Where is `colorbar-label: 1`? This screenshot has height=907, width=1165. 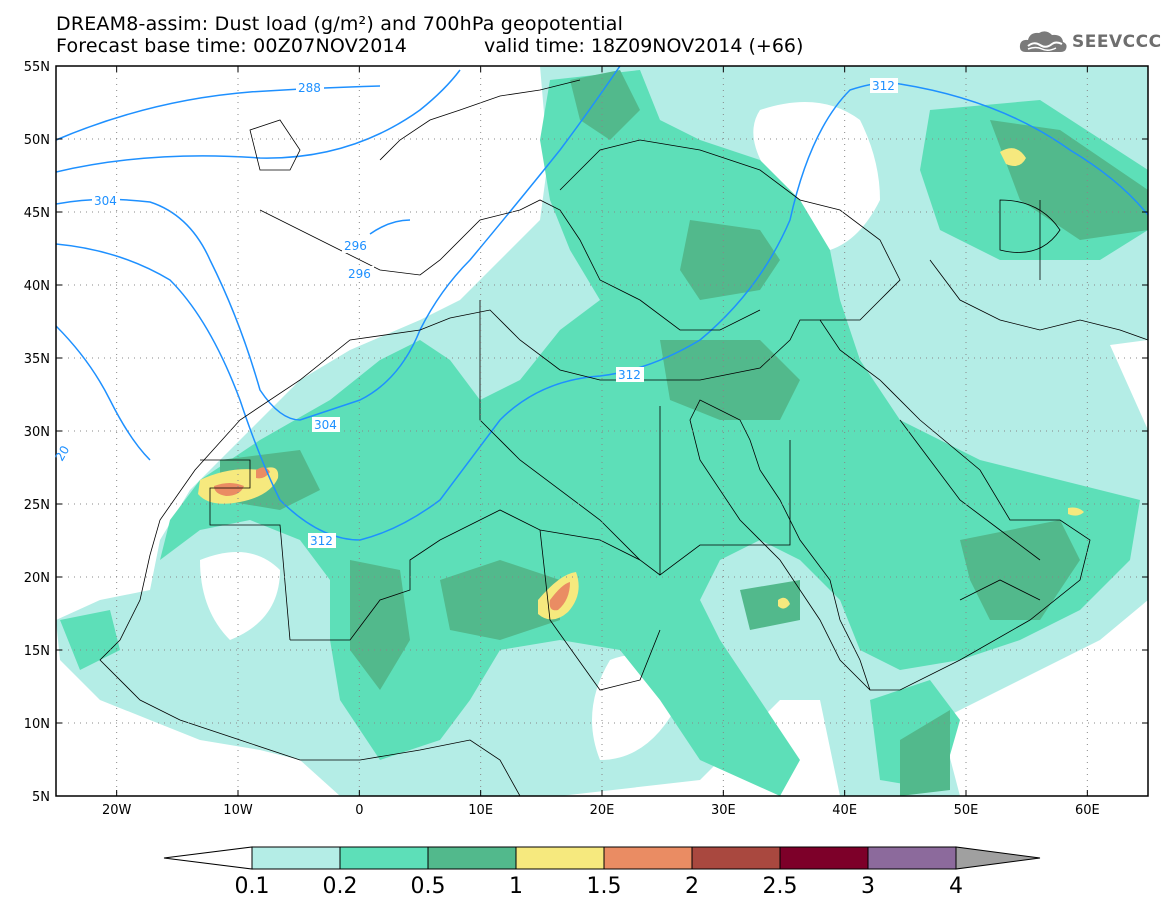
colorbar-label: 1 is located at coordinates (516, 886).